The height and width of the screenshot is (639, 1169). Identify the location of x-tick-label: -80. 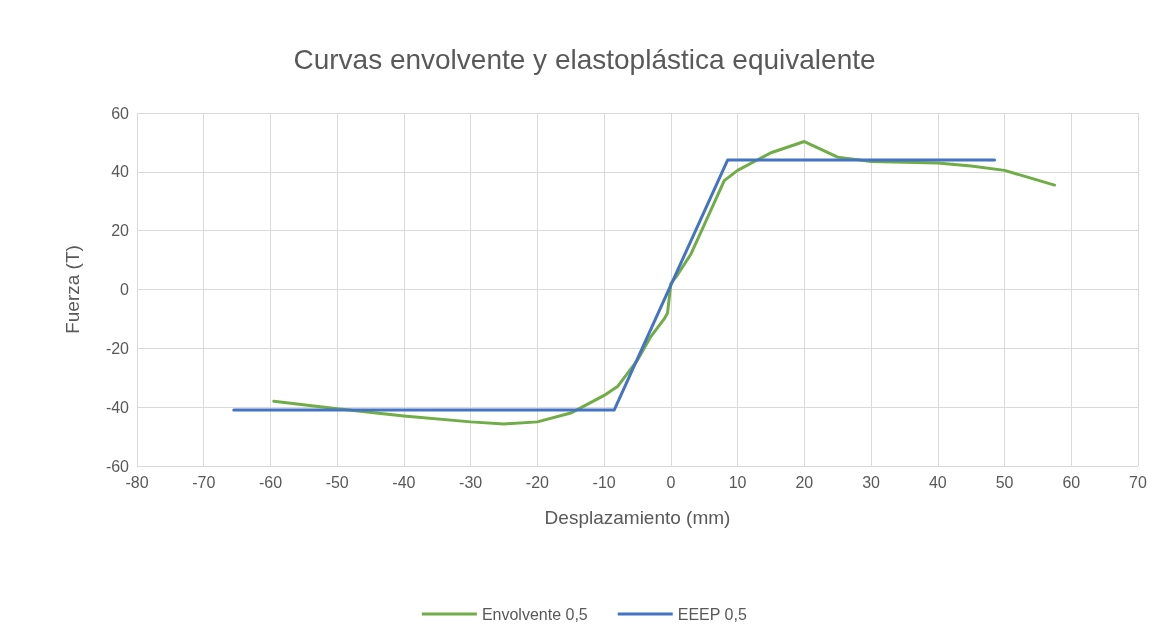
(137, 482).